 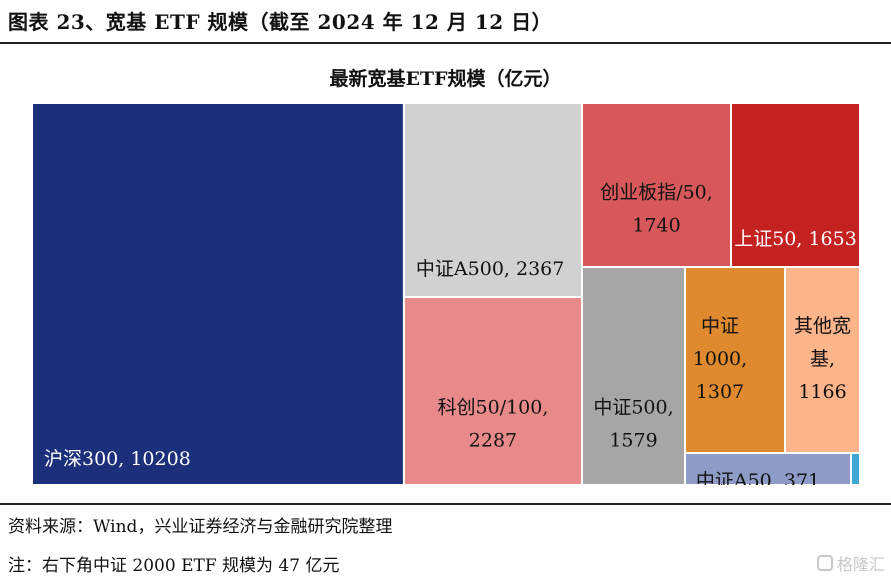 What do you see at coordinates (117, 459) in the screenshot?
I see `treemap-label: 沪深300, 10208` at bounding box center [117, 459].